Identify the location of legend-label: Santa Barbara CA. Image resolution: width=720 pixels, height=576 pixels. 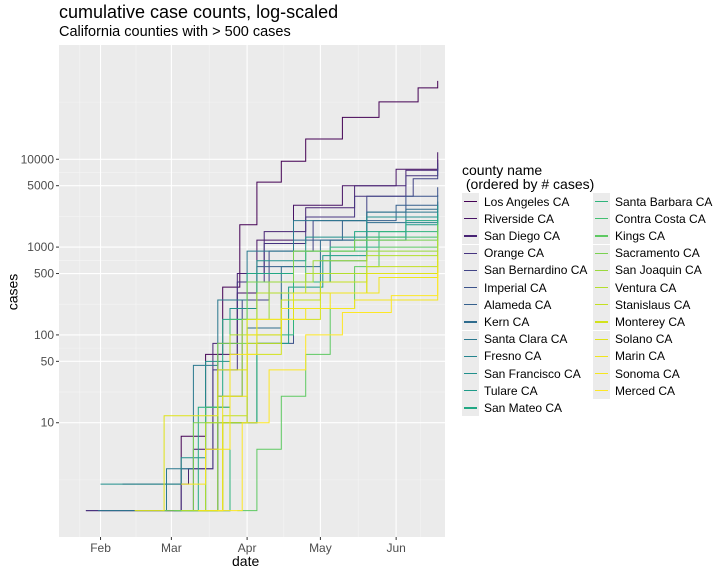
(664, 201).